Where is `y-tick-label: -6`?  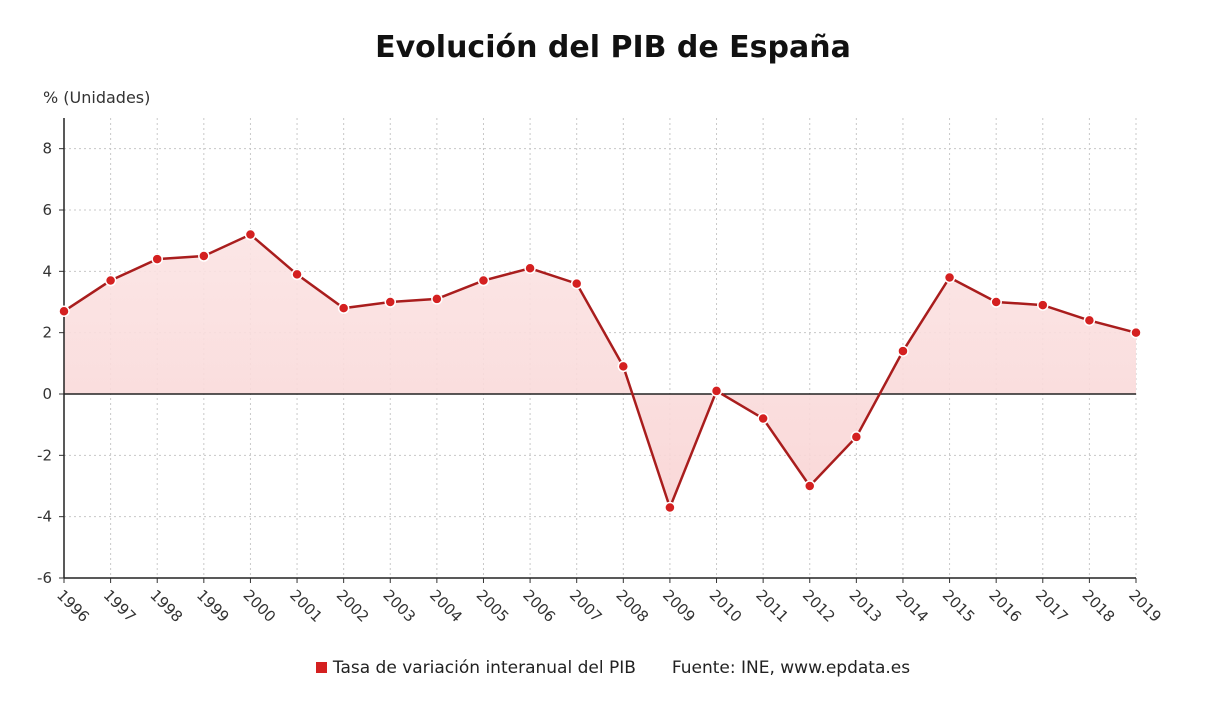
y-tick-label: -6 is located at coordinates (44, 578).